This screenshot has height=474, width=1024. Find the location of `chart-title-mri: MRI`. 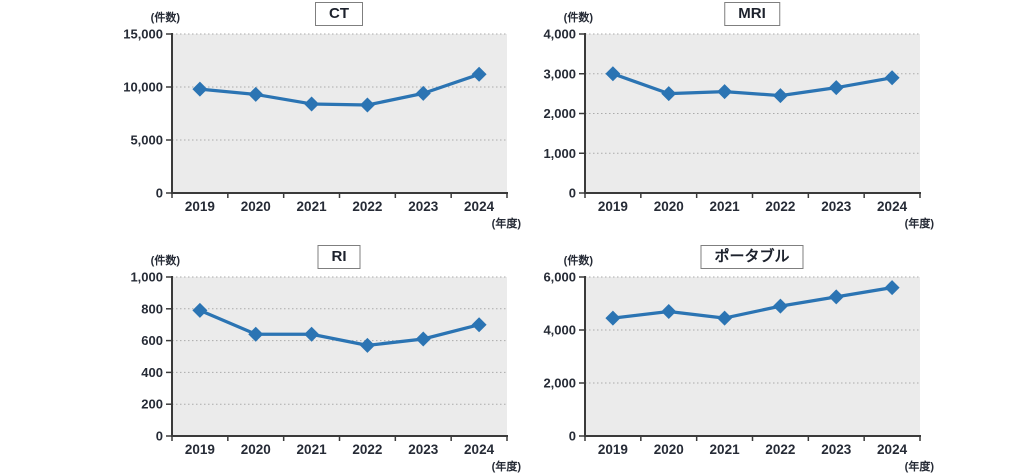

chart-title-mri: MRI is located at coordinates (752, 14).